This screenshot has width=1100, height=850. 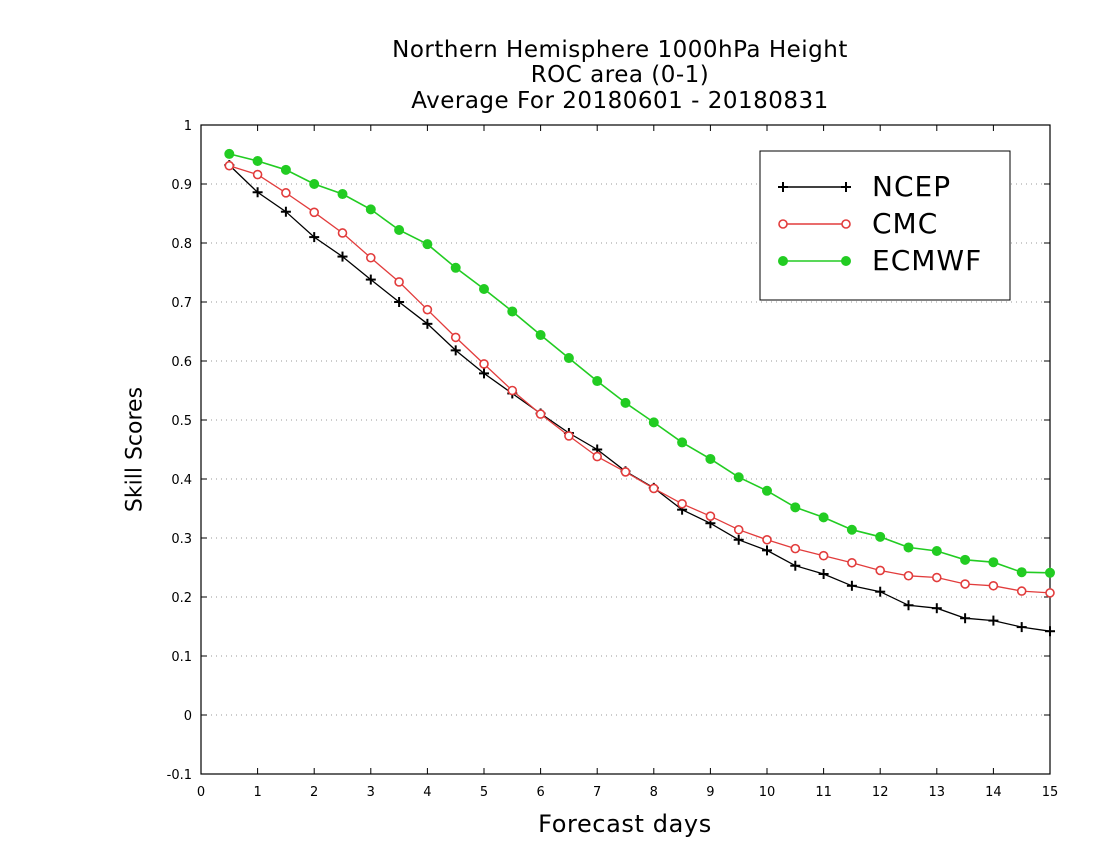 I want to click on y-tick-label: -0.1, so click(x=179, y=775).